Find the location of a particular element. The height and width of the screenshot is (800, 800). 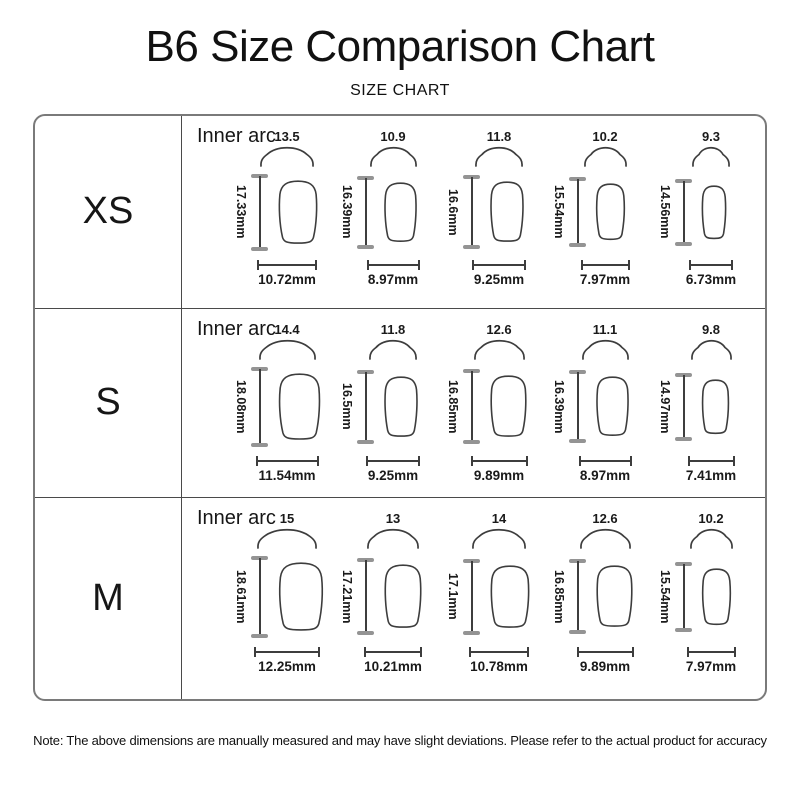

shape-column: 14 17.1mm 10.78mm is located at coordinates (499, 592).